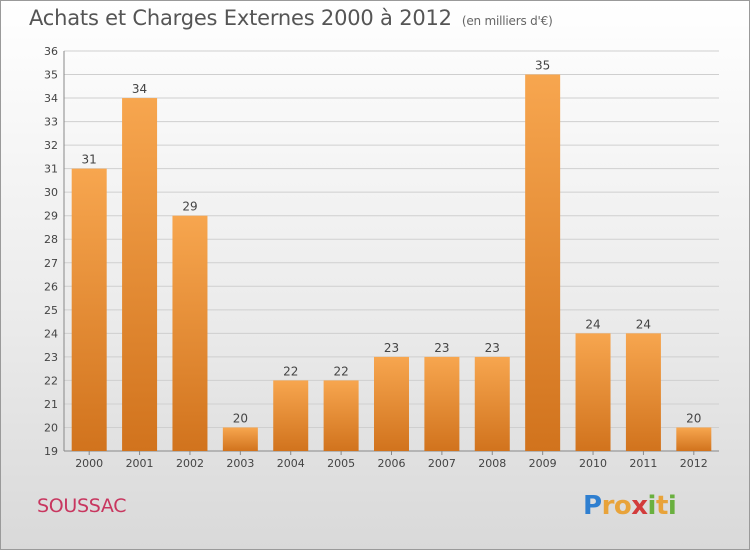 The image size is (750, 550). What do you see at coordinates (189, 207) in the screenshot?
I see `data-label: 29` at bounding box center [189, 207].